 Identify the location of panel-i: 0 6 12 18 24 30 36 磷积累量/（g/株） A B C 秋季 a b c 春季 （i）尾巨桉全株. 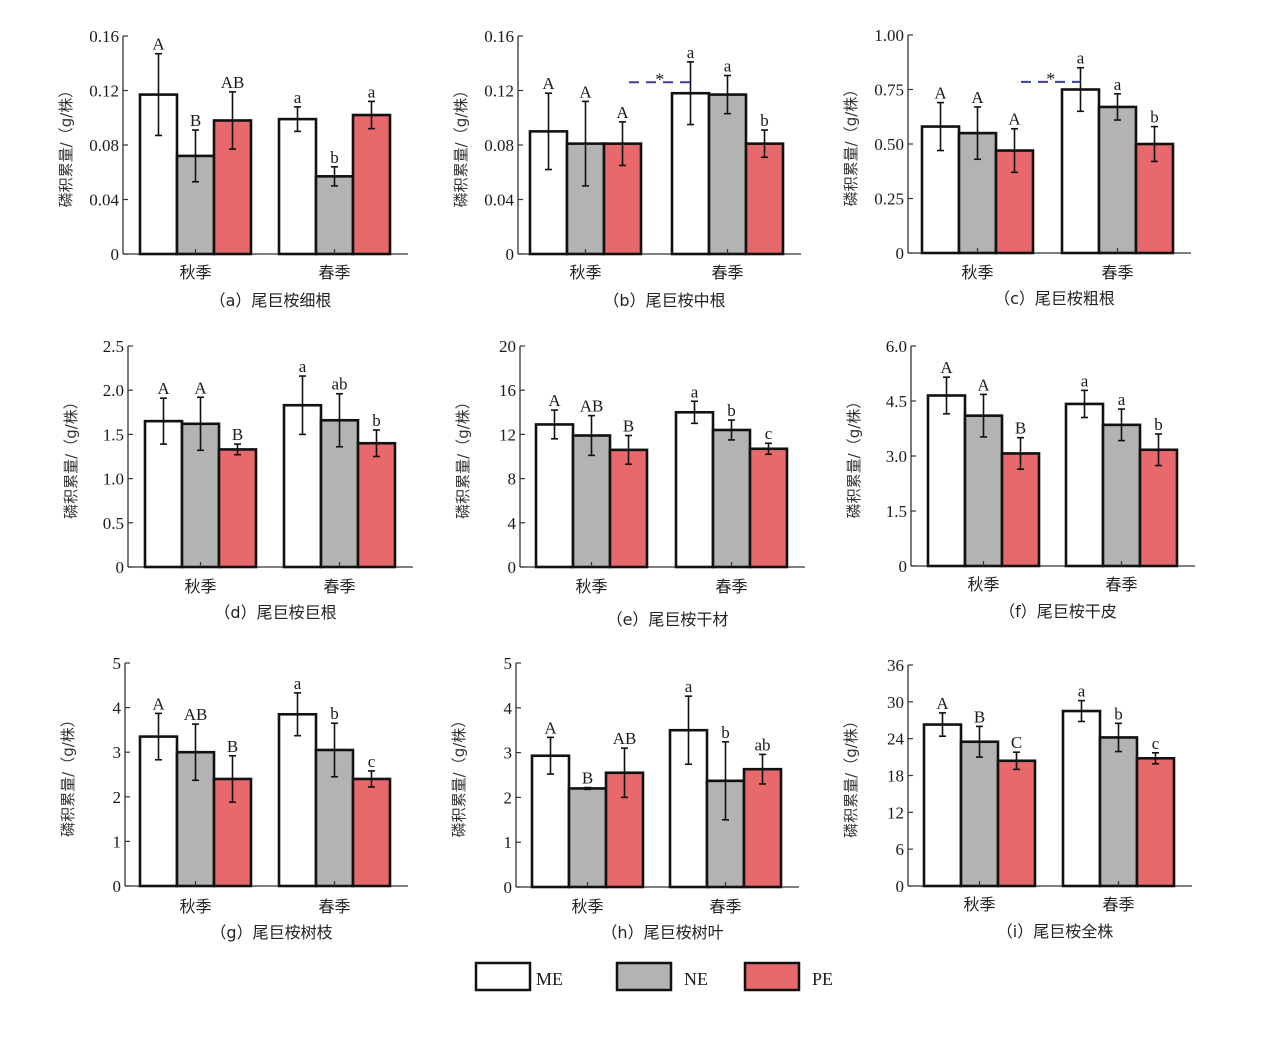
(1017, 798).